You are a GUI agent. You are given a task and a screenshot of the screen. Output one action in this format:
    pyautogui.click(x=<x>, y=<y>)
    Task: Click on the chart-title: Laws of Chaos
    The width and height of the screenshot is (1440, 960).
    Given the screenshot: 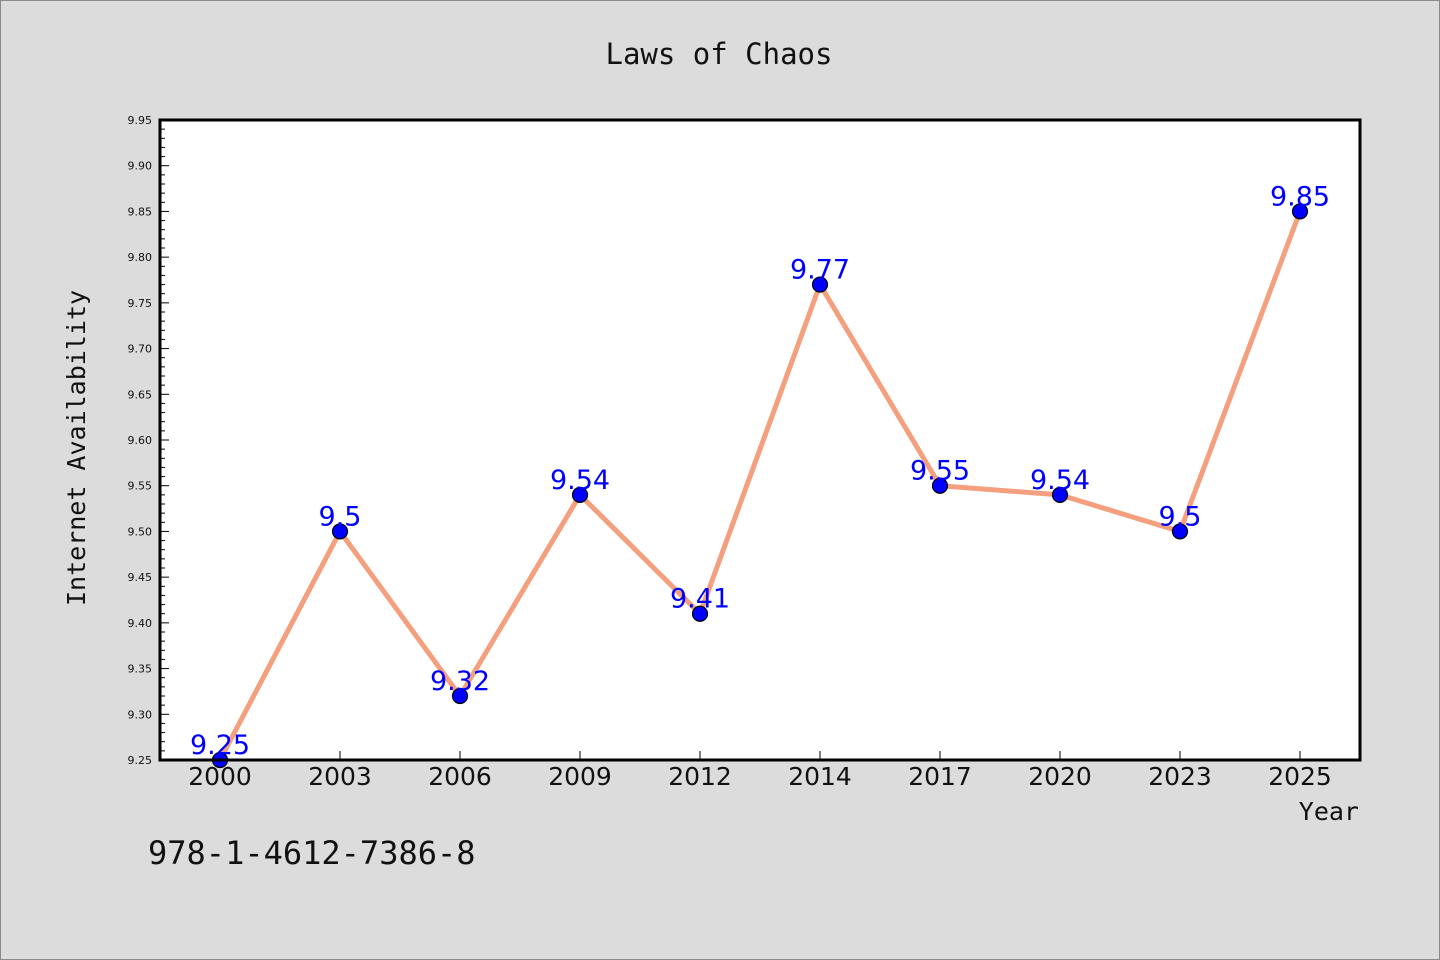 What is the action you would take?
    pyautogui.click(x=719, y=54)
    